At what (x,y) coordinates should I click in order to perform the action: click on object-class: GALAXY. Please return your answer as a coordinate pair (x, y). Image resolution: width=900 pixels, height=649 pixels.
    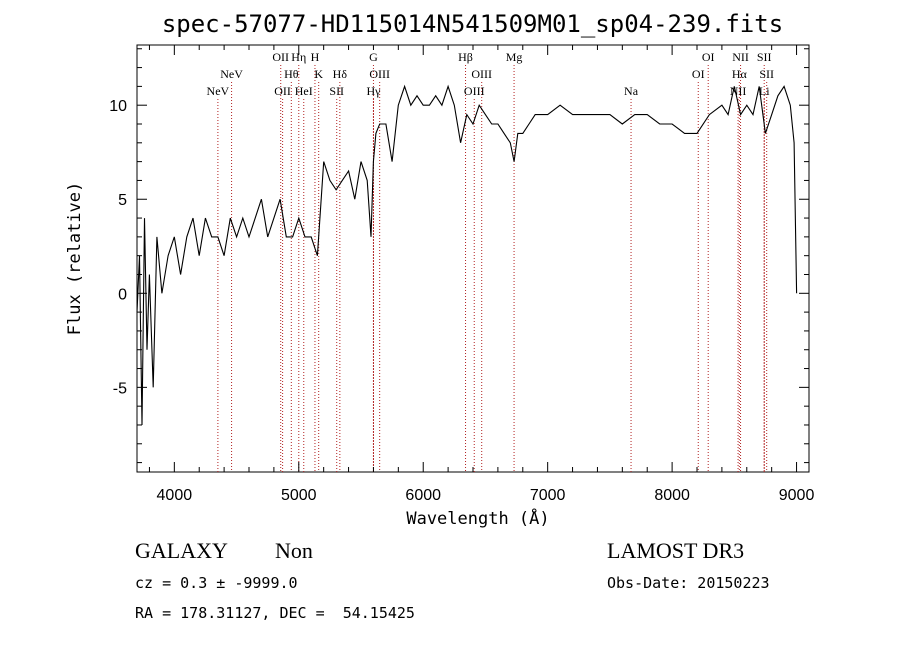
    Looking at the image, I should click on (181, 550).